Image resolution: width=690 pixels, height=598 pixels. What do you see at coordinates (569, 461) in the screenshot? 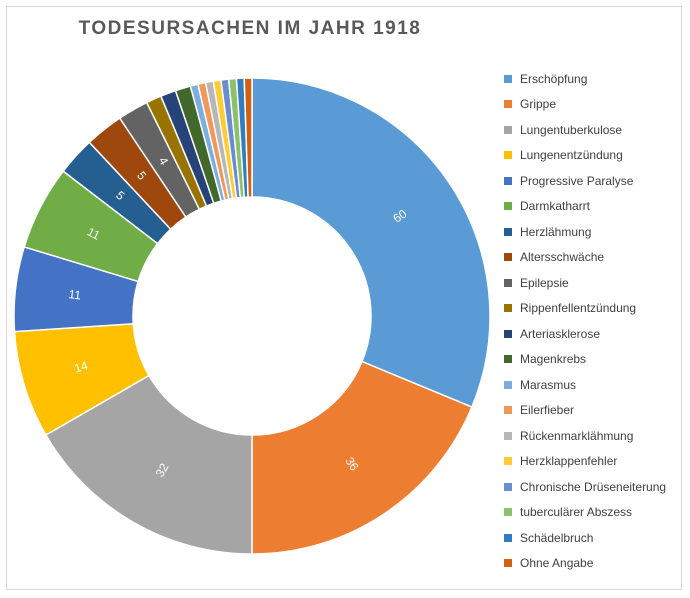
I see `legend-label: Herzklappenfehler` at bounding box center [569, 461].